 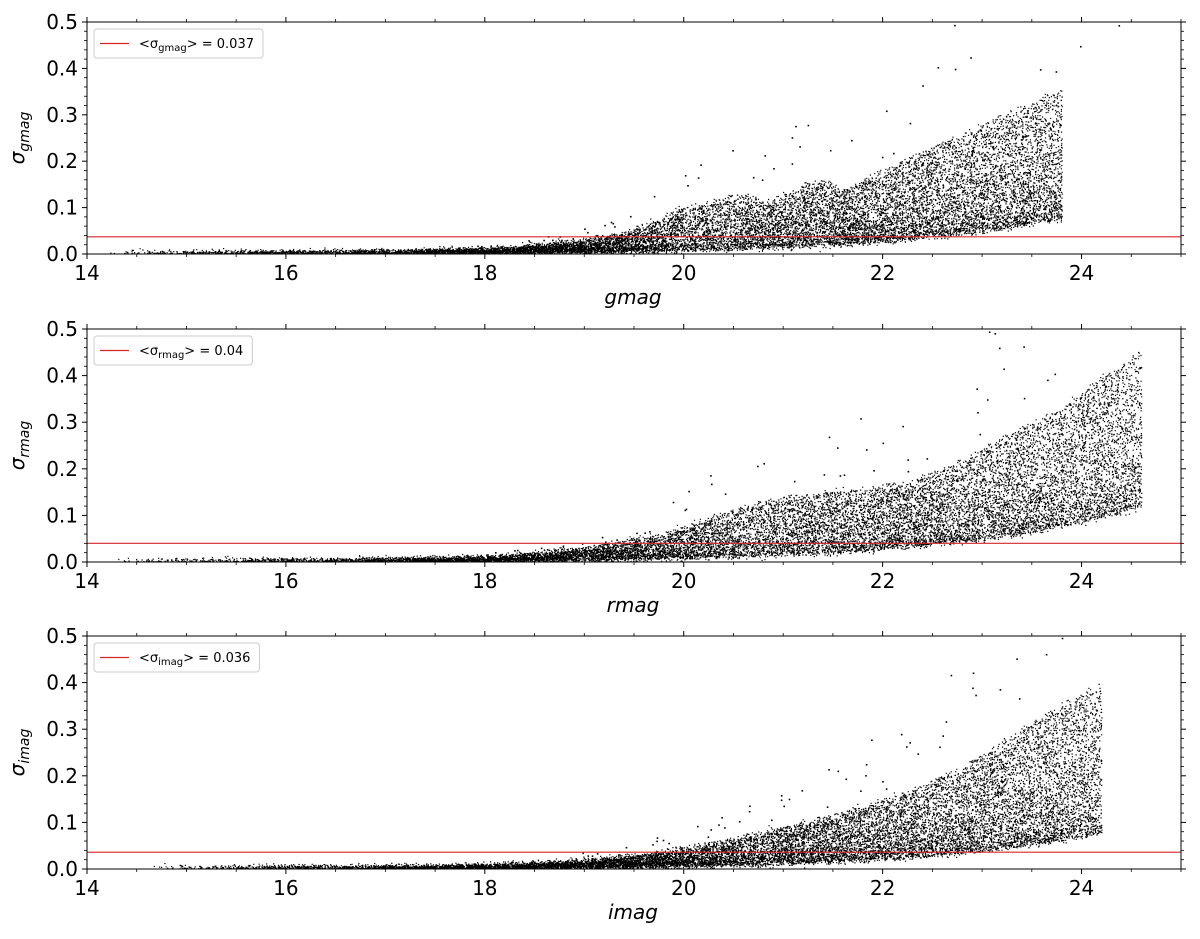 What do you see at coordinates (62, 68) in the screenshot?
I see `y-tick-label: 0.4` at bounding box center [62, 68].